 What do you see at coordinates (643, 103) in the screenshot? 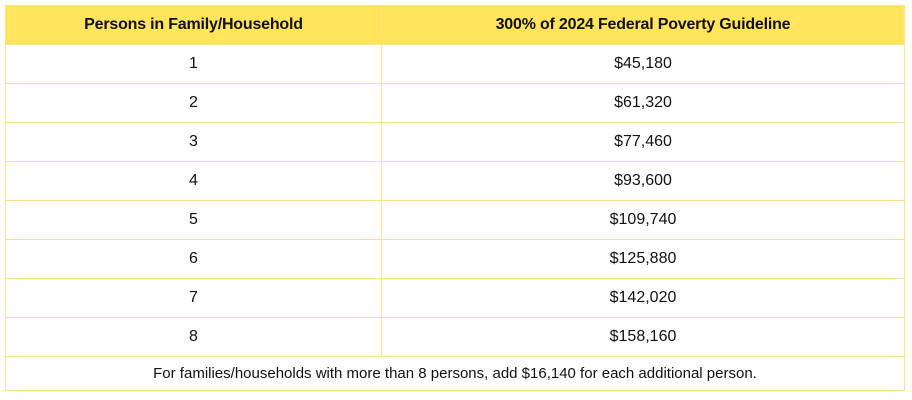
I see `amount-cell: $61,320` at bounding box center [643, 103].